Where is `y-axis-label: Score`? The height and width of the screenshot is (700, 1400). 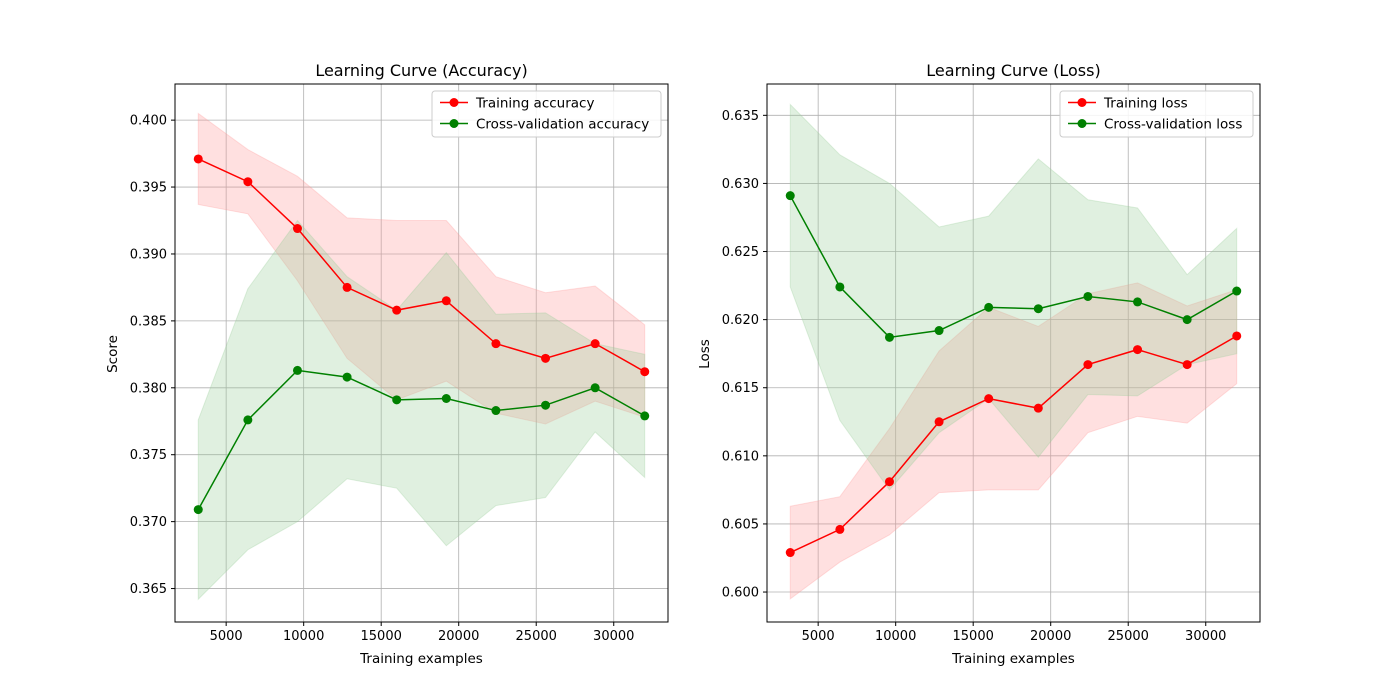
y-axis-label: Score is located at coordinates (113, 354).